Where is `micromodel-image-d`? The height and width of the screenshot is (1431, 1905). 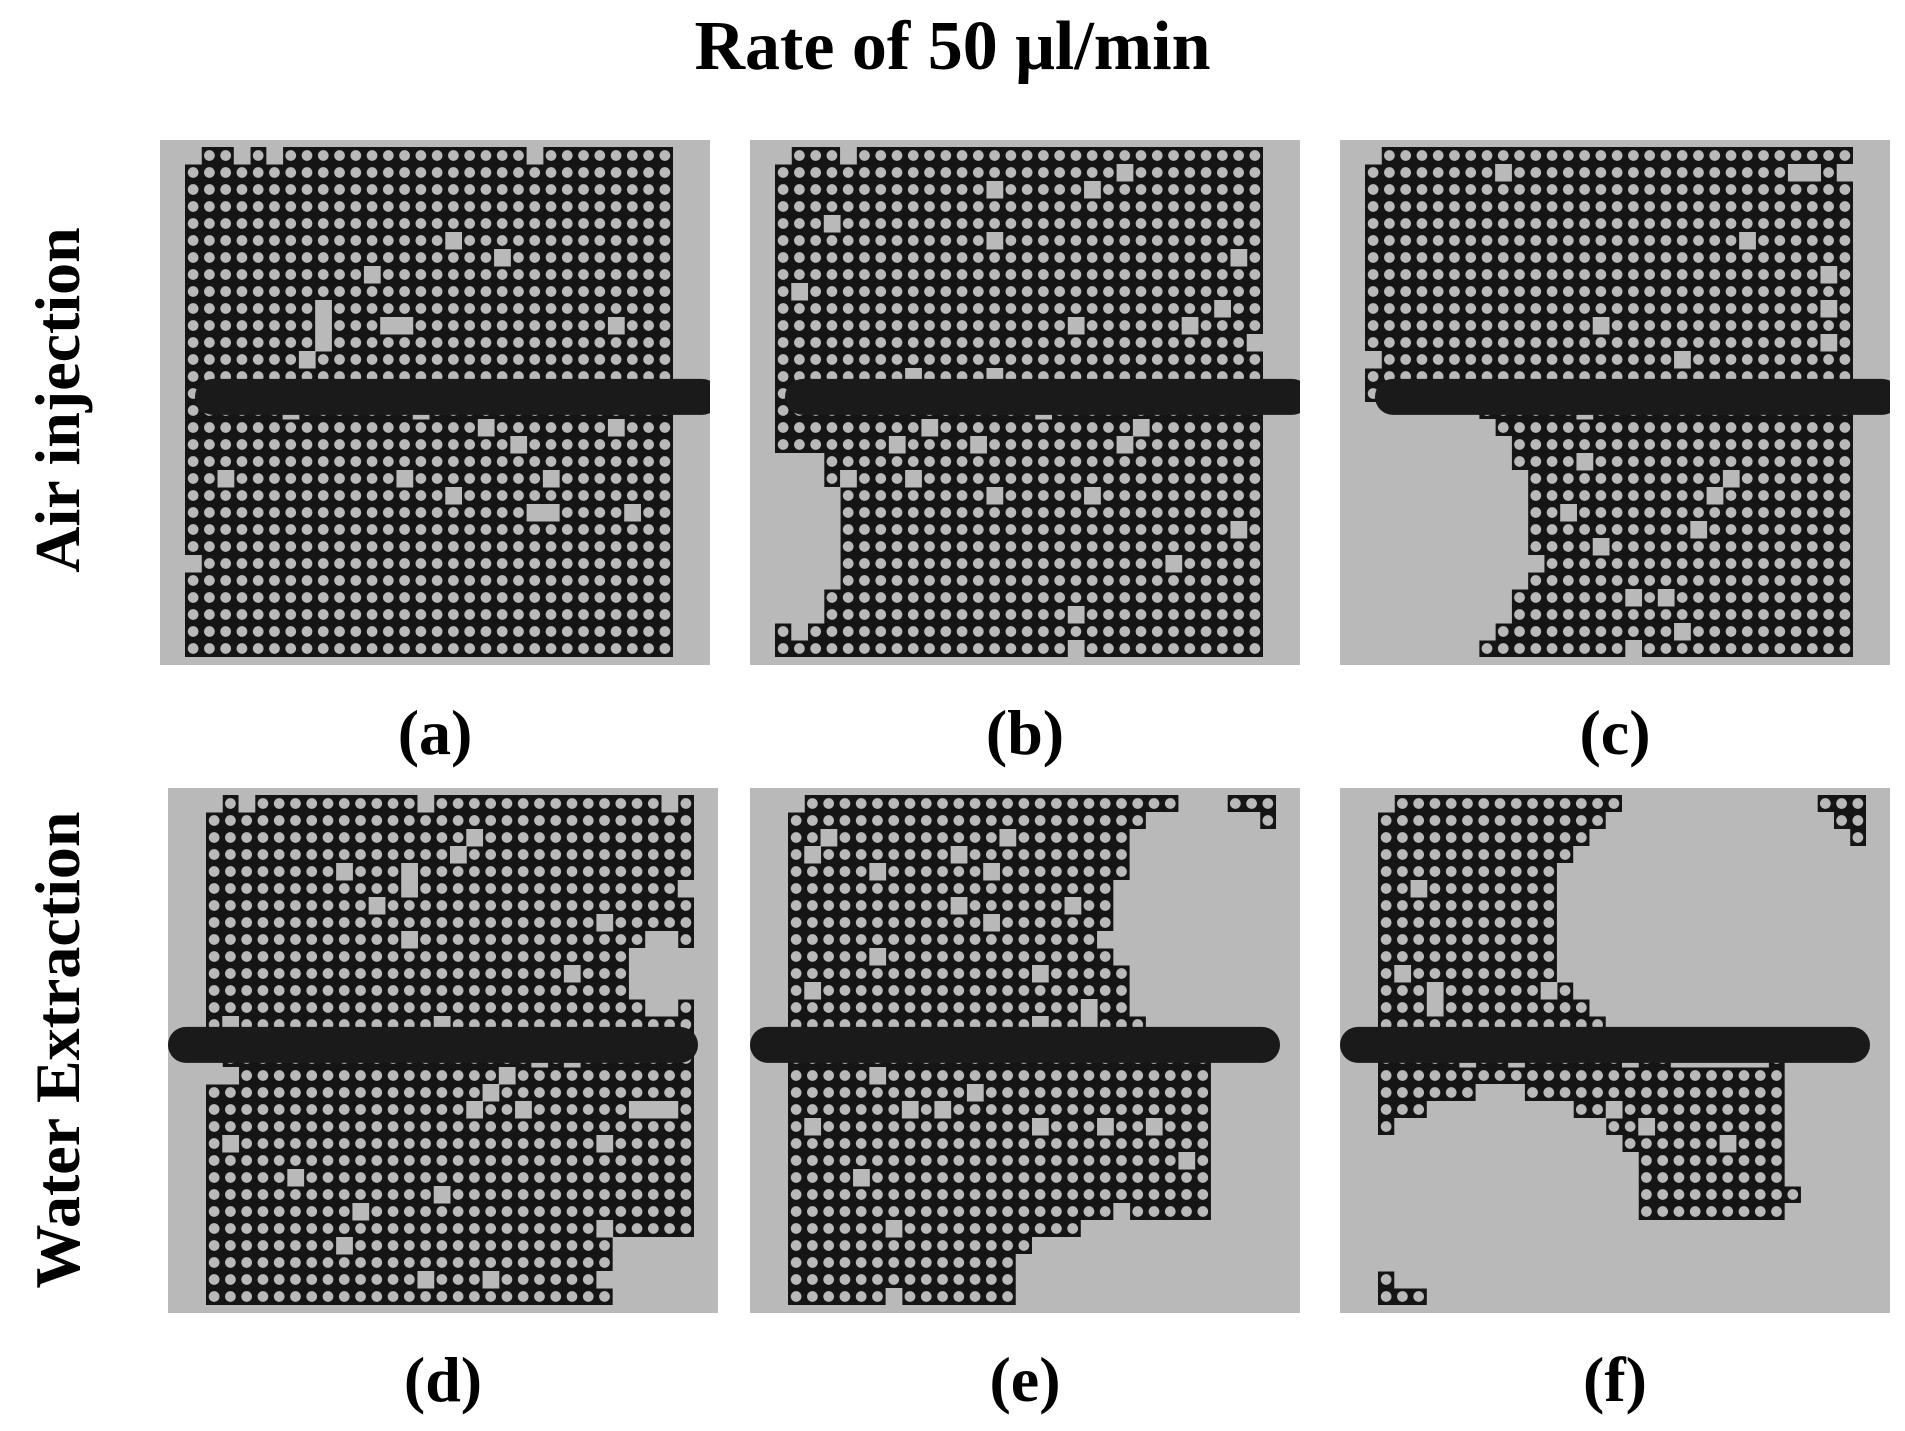
micromodel-image-d is located at coordinates (443, 1050).